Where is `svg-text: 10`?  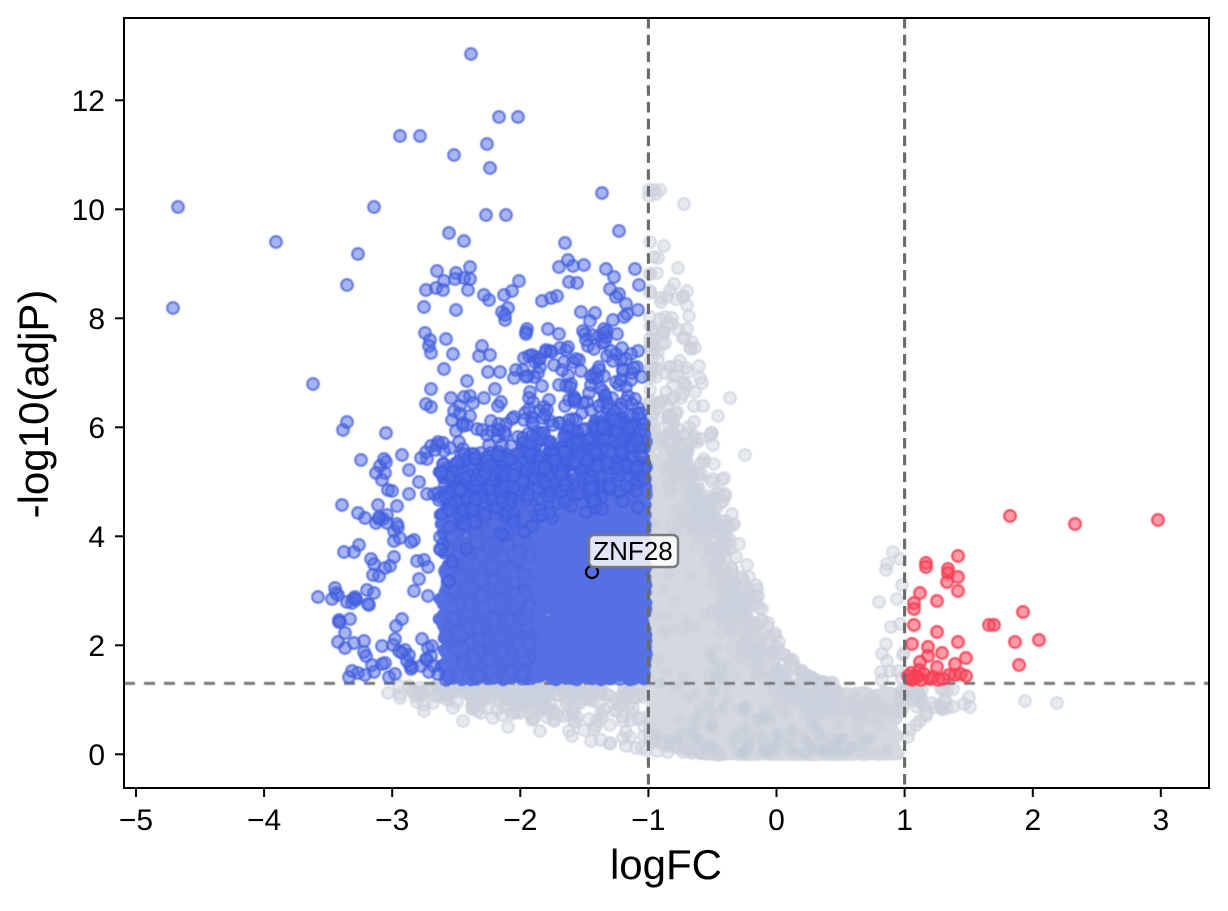
svg-text: 10 is located at coordinates (88, 210).